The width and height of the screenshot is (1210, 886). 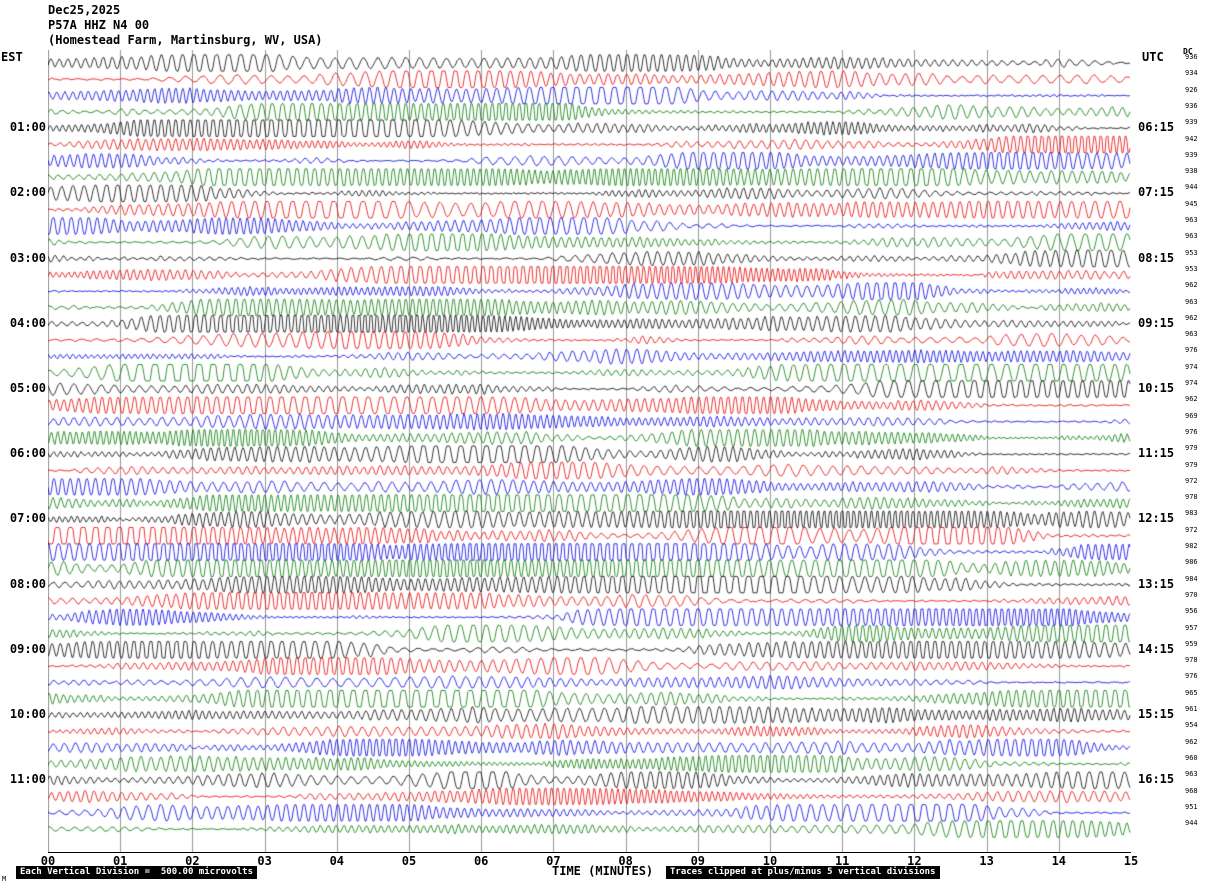 What do you see at coordinates (84, 10) in the screenshot?
I see `header-date: Dec25,2025` at bounding box center [84, 10].